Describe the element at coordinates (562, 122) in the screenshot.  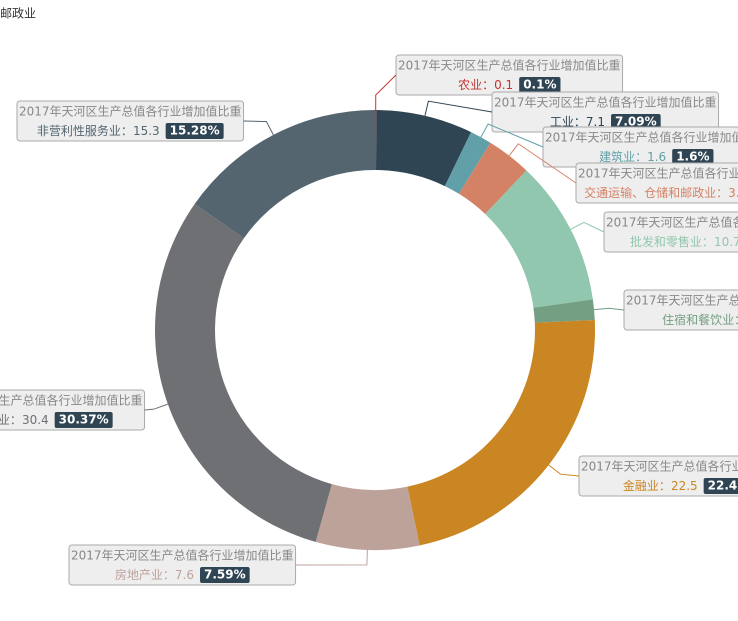
I see `category-name: 工业` at that location.